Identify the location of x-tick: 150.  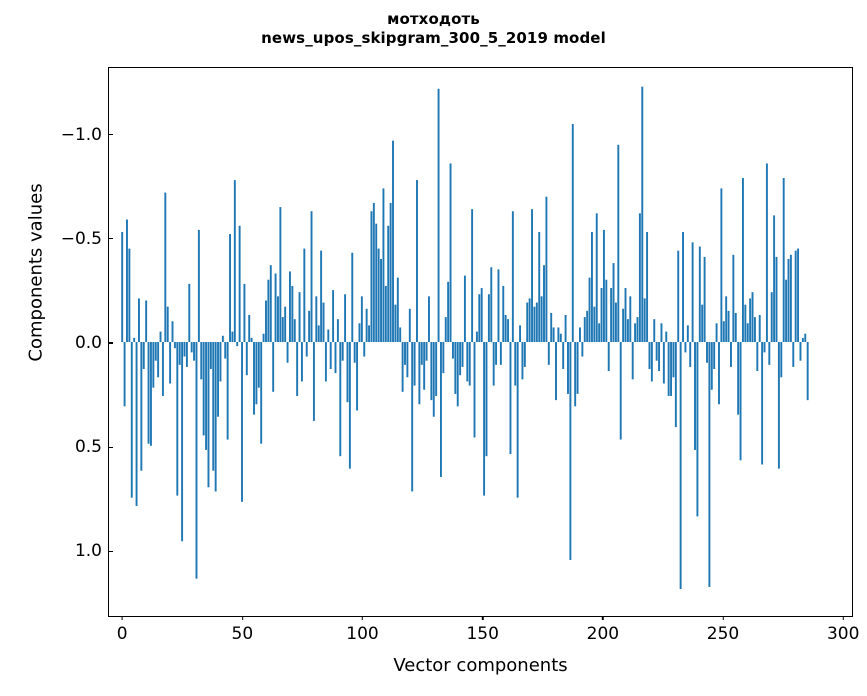
(482, 630).